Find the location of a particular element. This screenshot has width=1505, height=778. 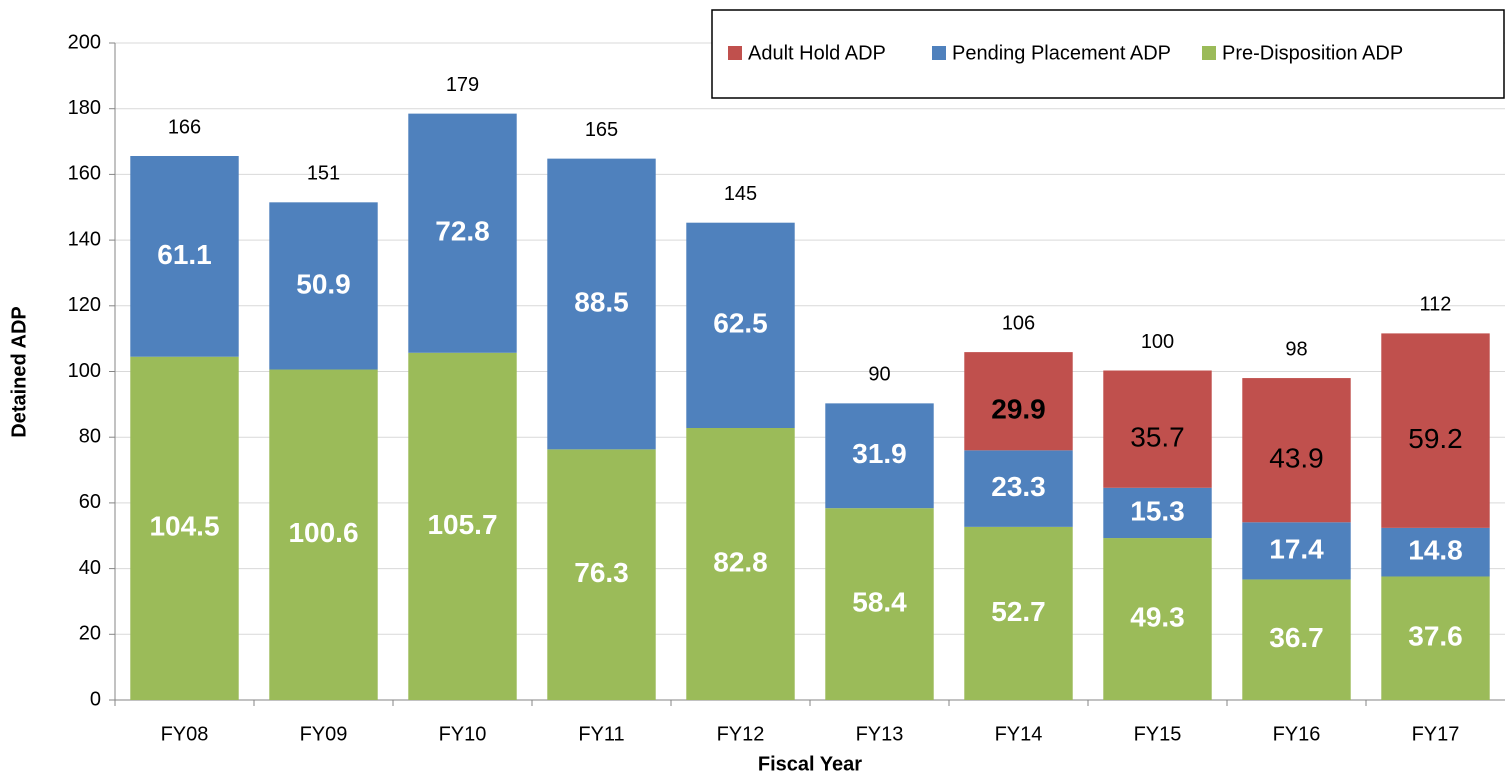

legend-box is located at coordinates (1108, 54).